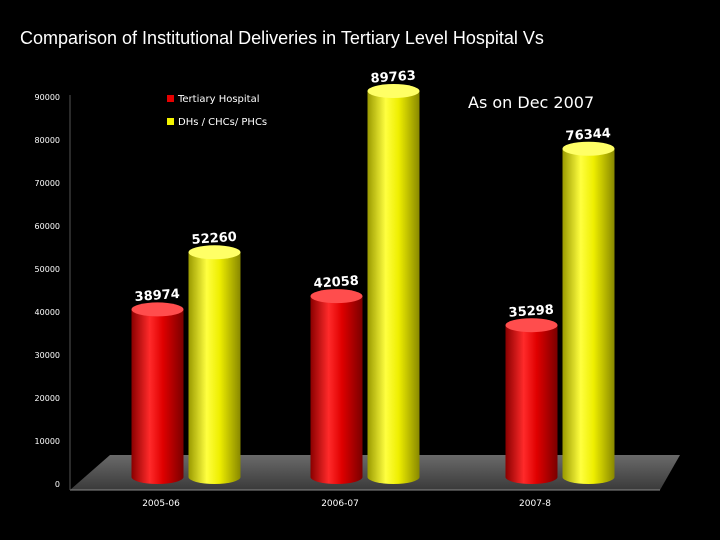 The image size is (720, 540). Describe the element at coordinates (47, 140) in the screenshot. I see `y-tick-label: 80000` at that location.